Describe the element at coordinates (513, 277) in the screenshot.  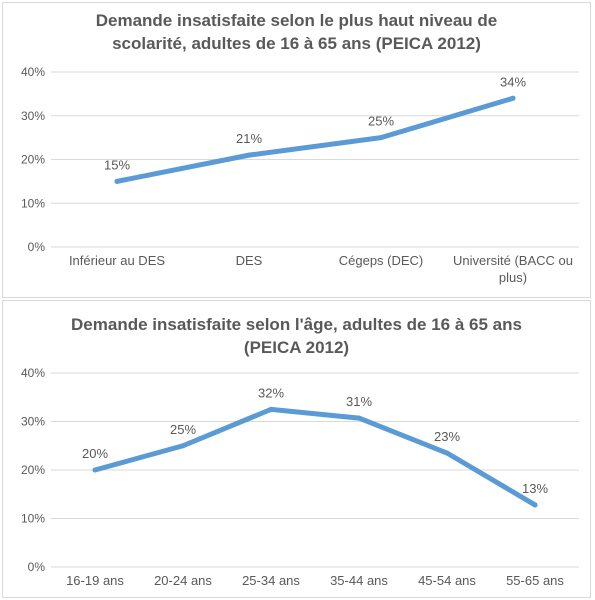
I see `x-tick-label: plus)` at that location.